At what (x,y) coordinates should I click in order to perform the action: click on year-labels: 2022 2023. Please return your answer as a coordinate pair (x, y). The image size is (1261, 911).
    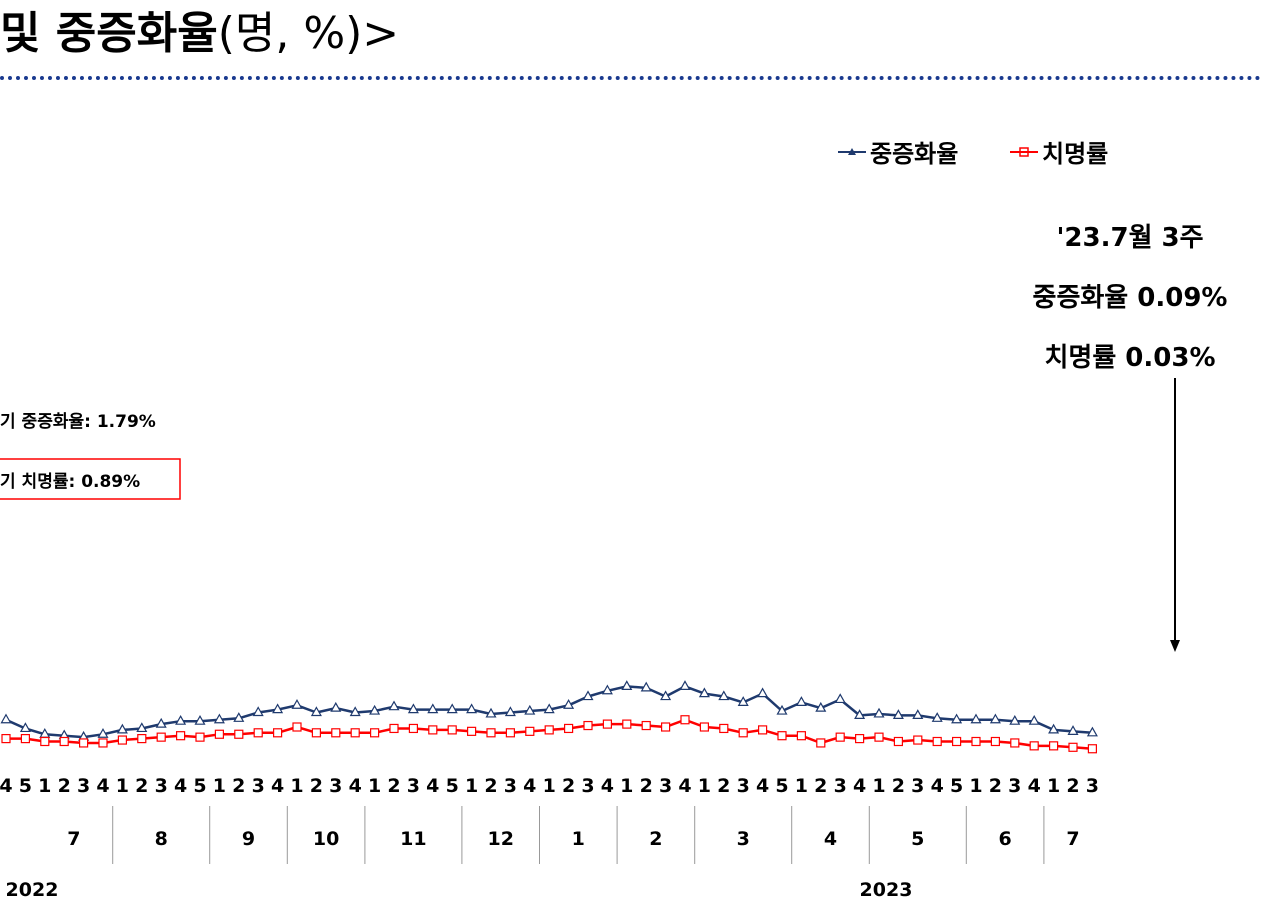
    Looking at the image, I should click on (459, 890).